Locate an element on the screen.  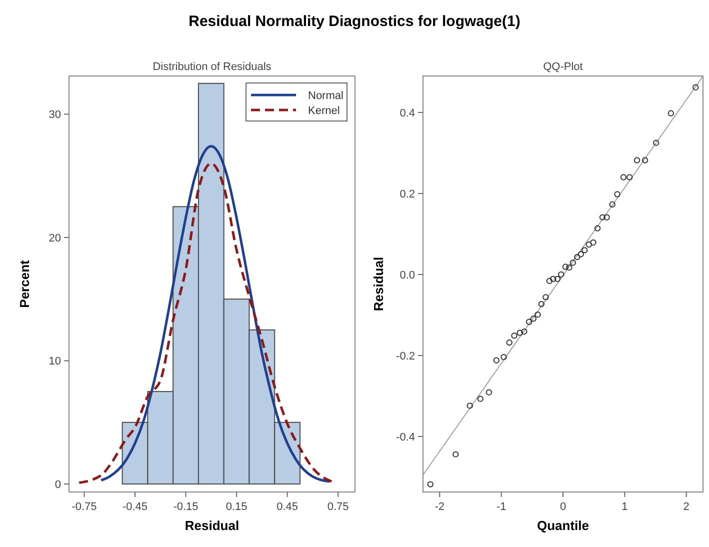
legend-label: Kernel is located at coordinates (324, 111).